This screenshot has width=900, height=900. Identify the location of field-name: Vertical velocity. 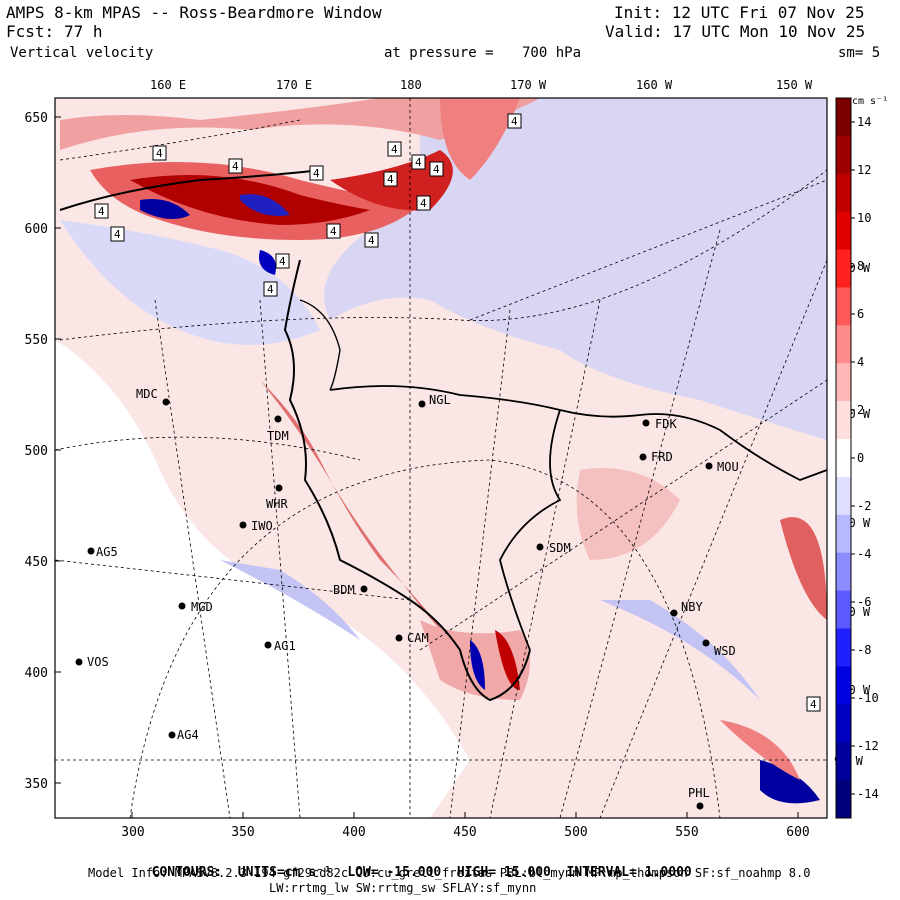
(82, 53).